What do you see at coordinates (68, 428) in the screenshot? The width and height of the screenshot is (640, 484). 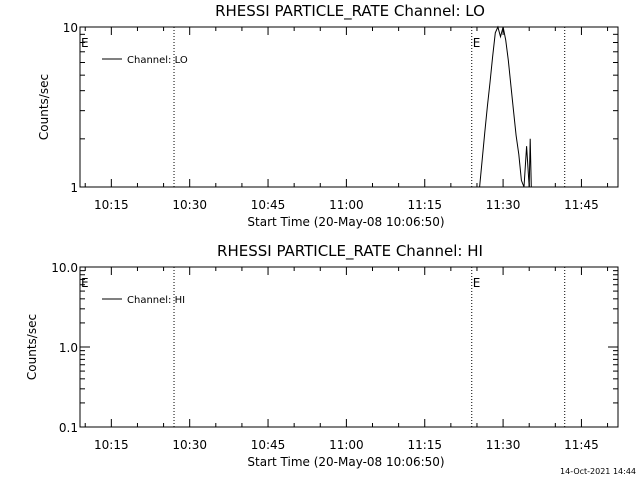 I see `hi-y-tick-label: 0.1` at bounding box center [68, 428].